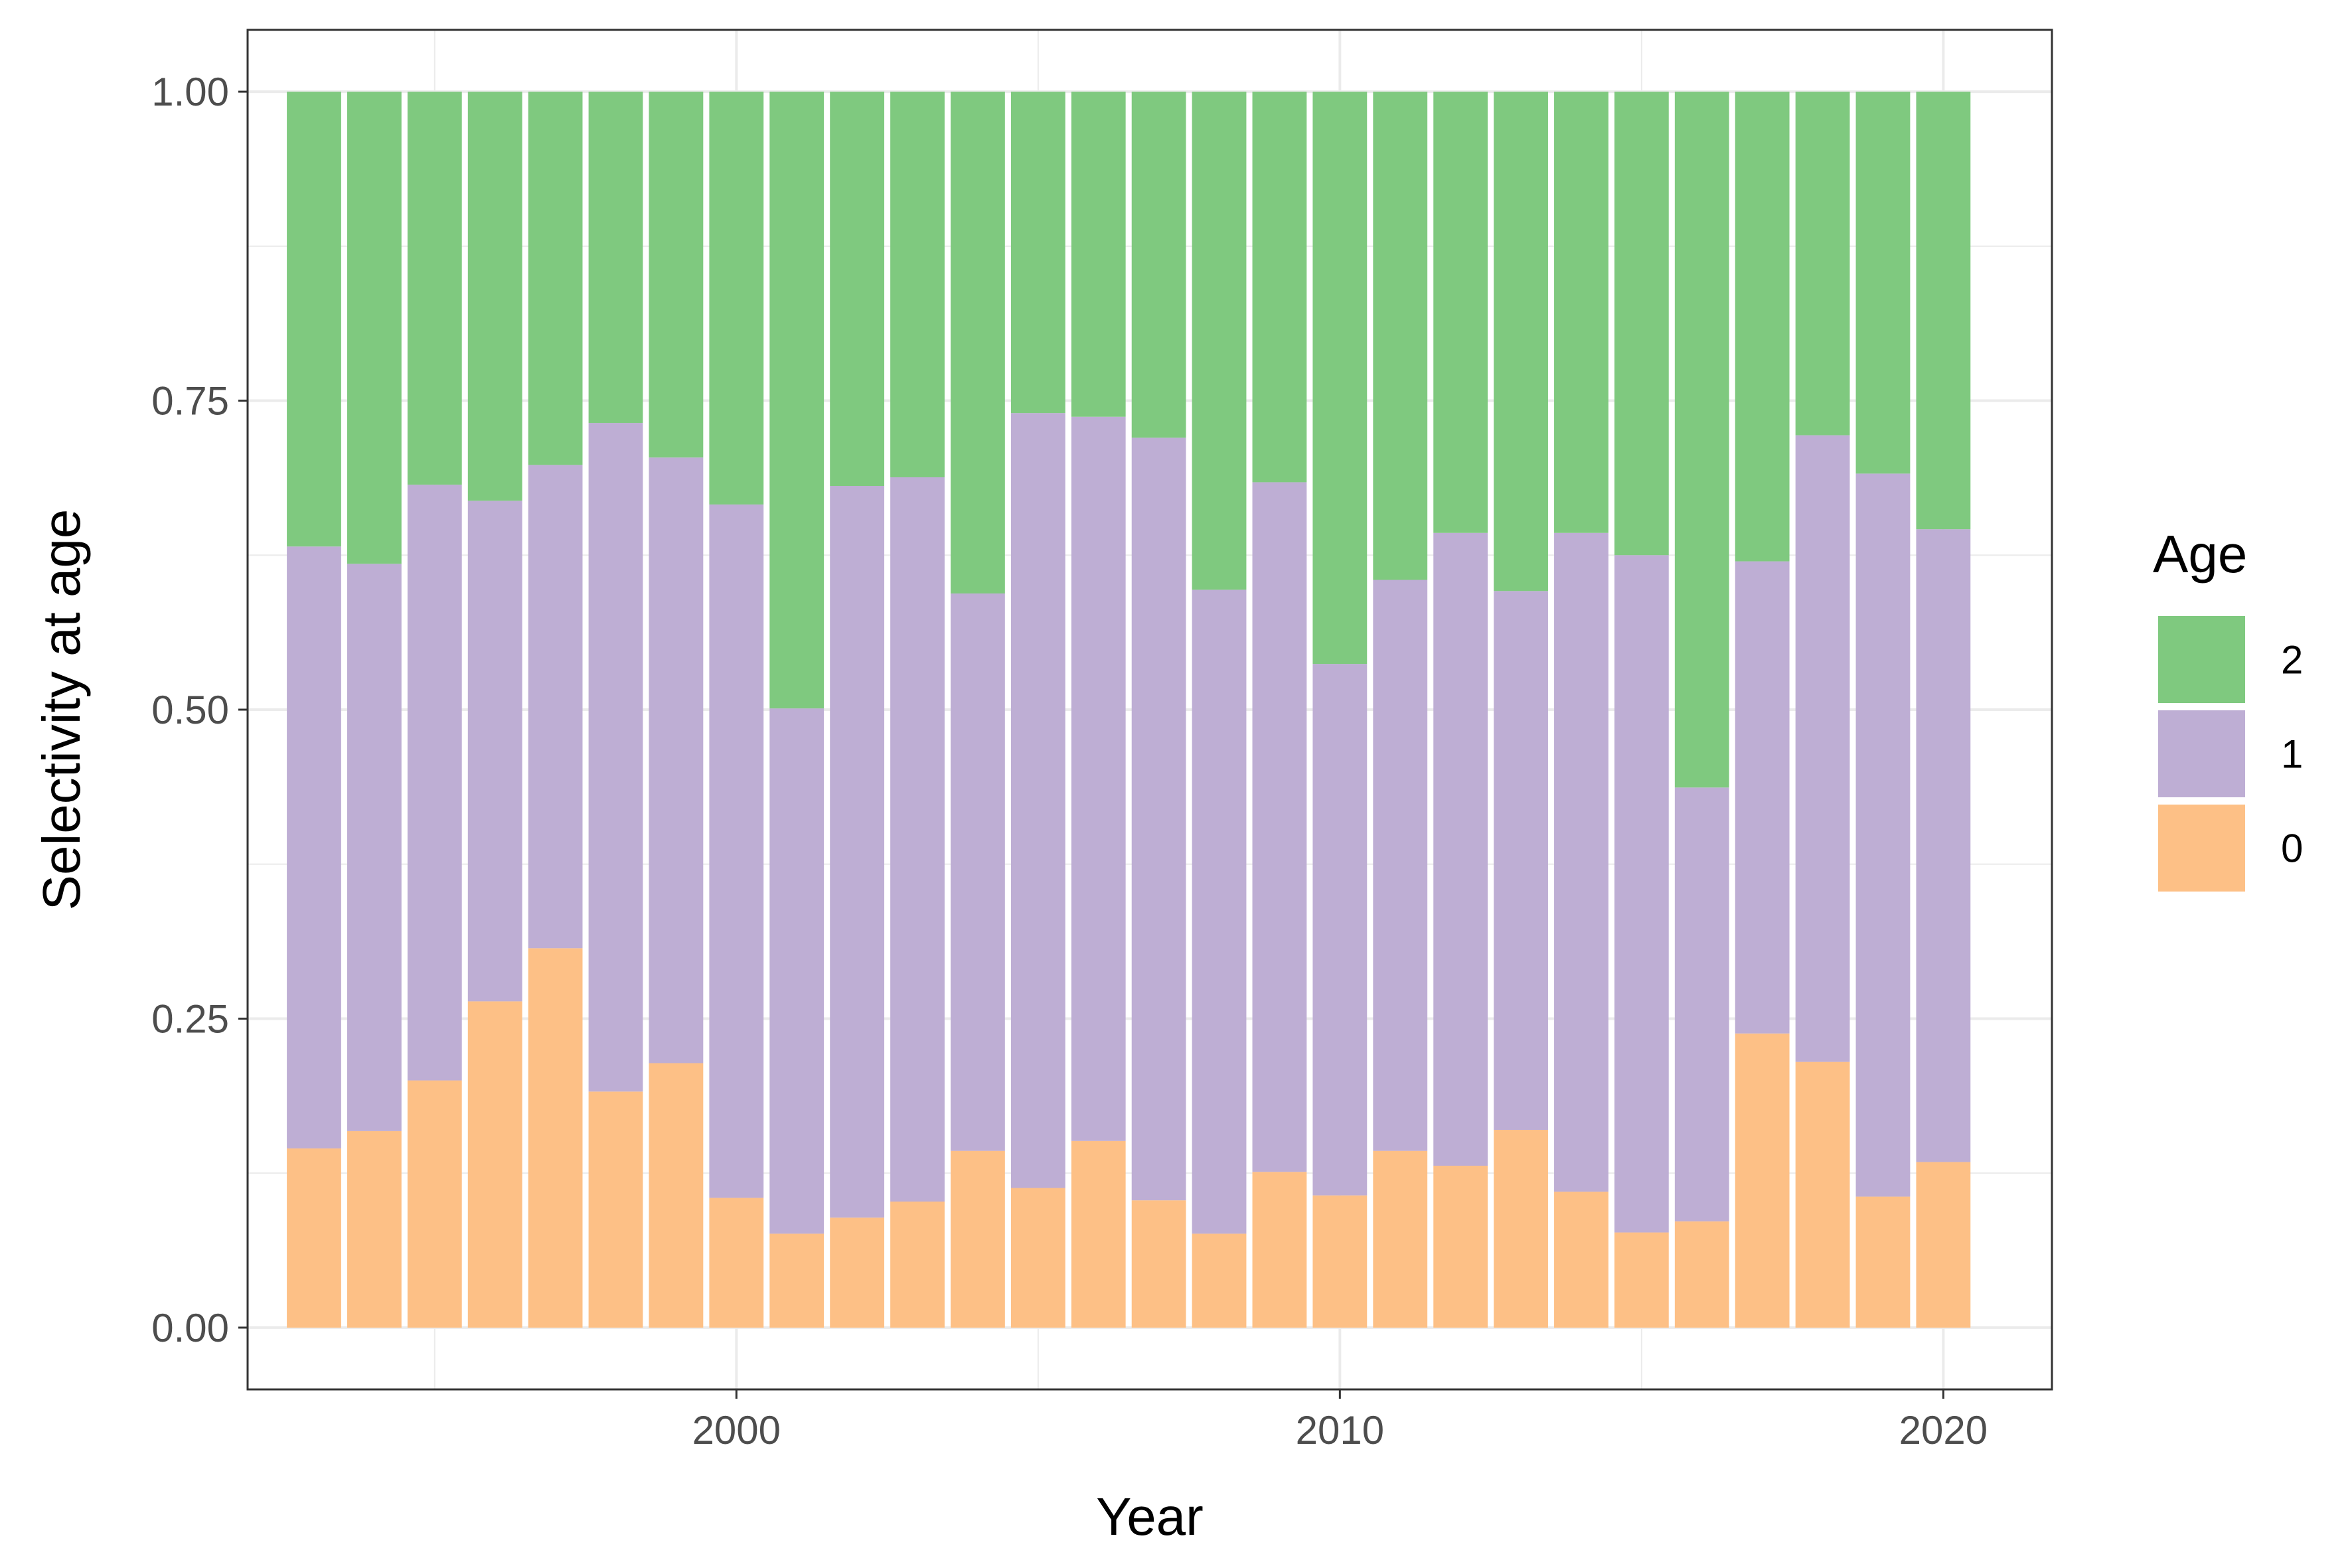  I want to click on legend: Age 2 1 0, so click(2228, 708).